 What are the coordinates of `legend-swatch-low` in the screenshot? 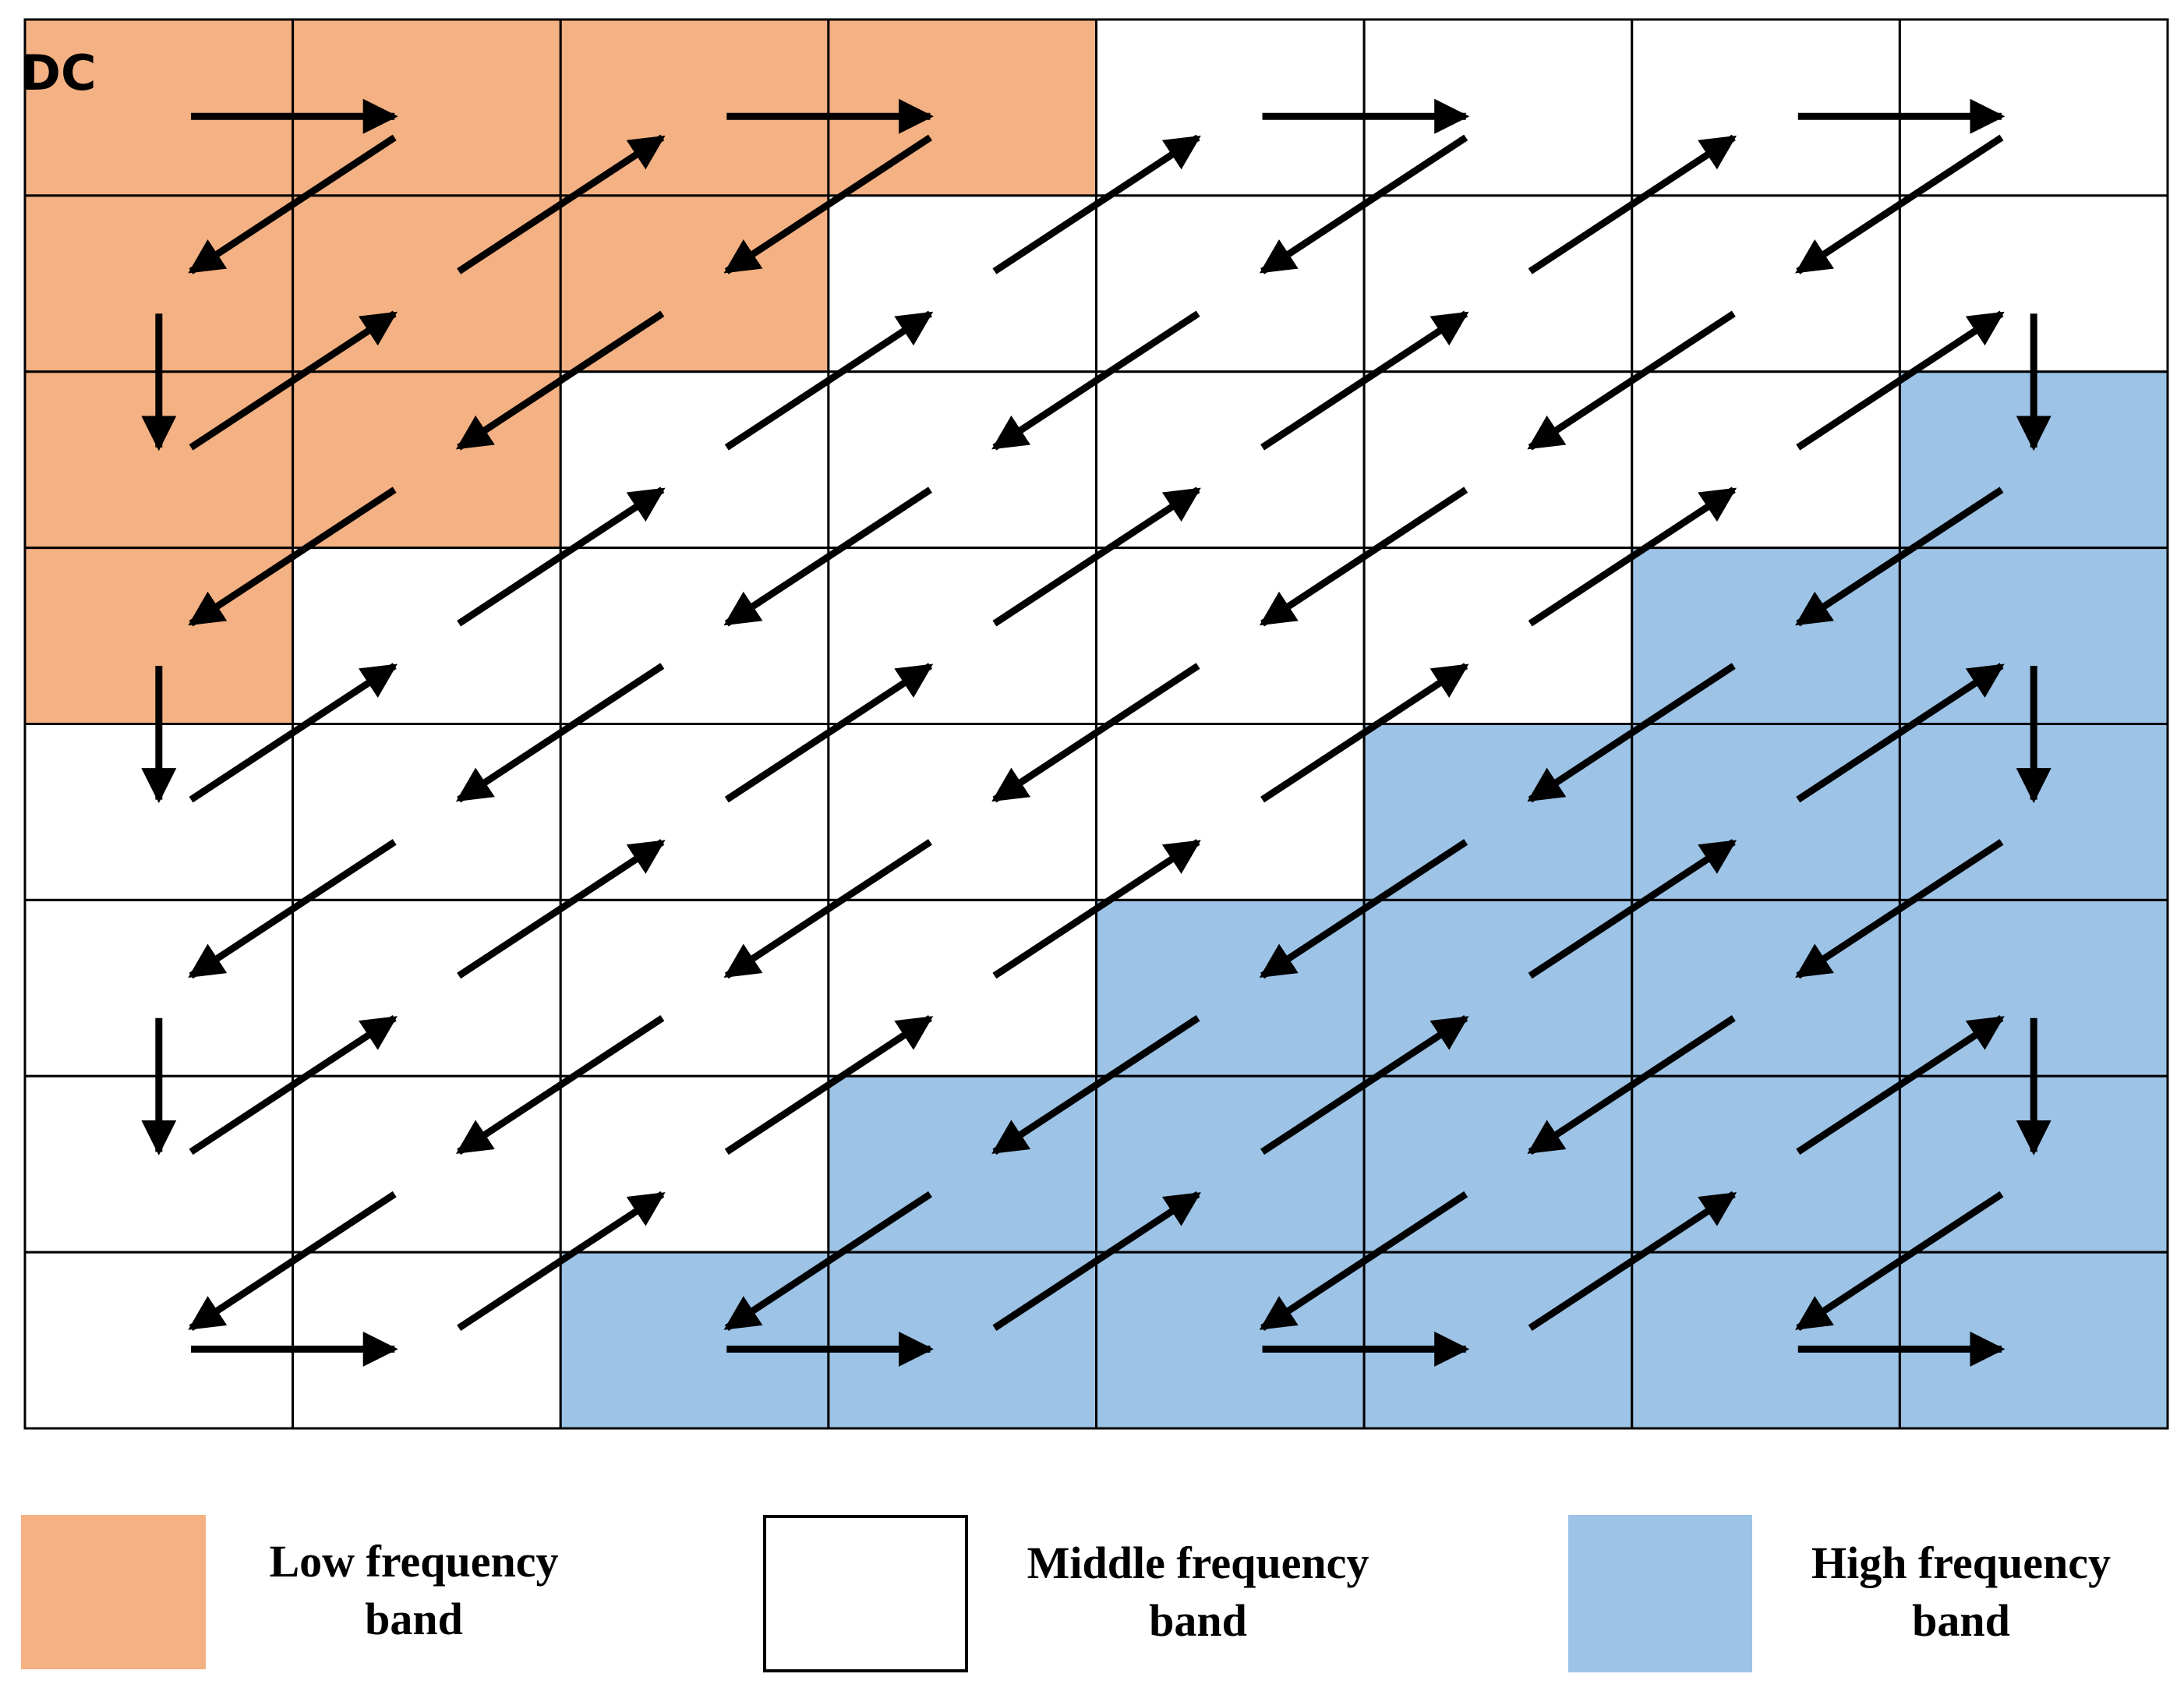 It's located at (113, 1592).